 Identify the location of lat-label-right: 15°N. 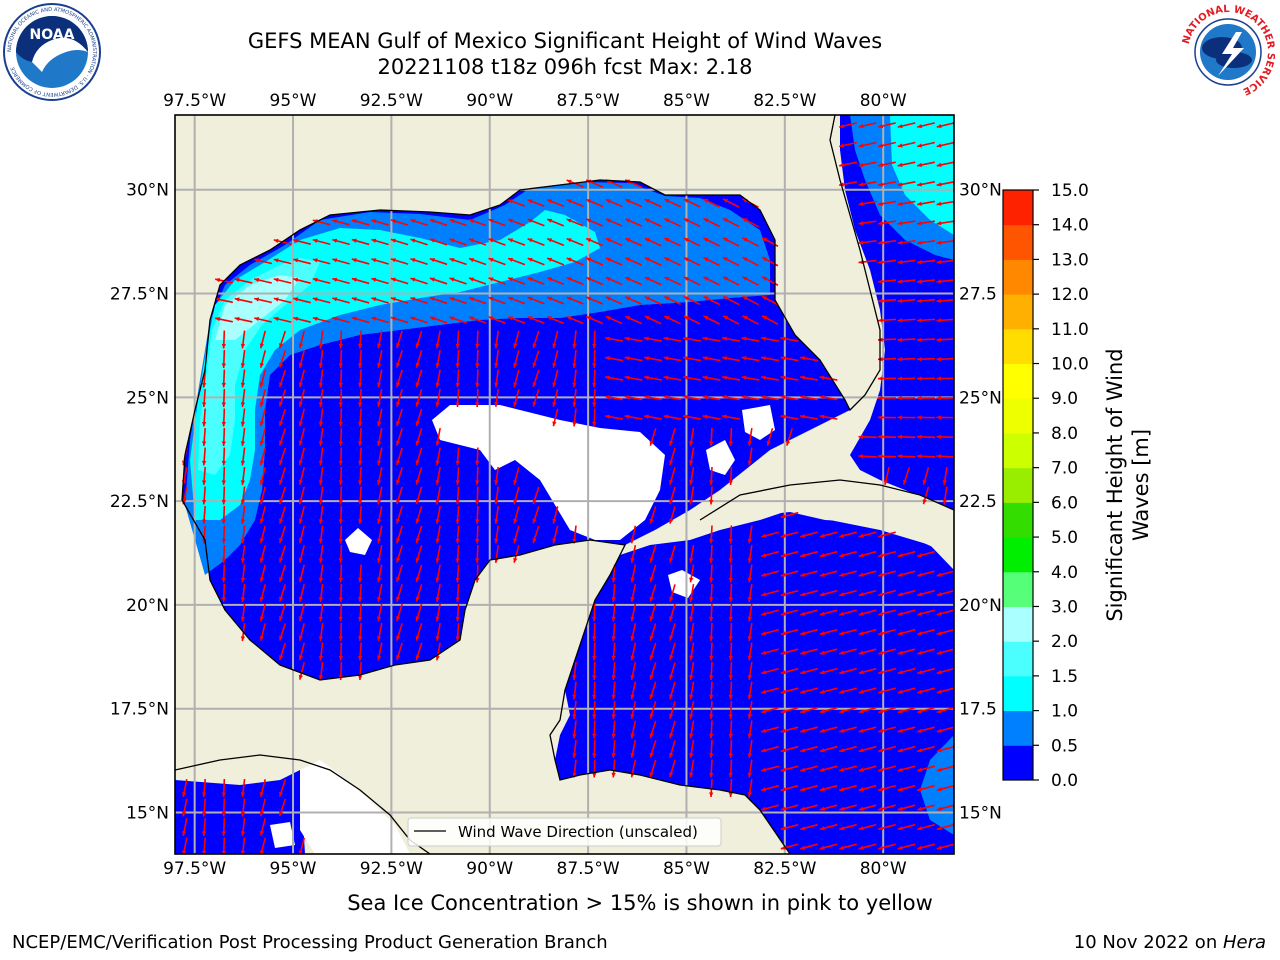
(980, 813).